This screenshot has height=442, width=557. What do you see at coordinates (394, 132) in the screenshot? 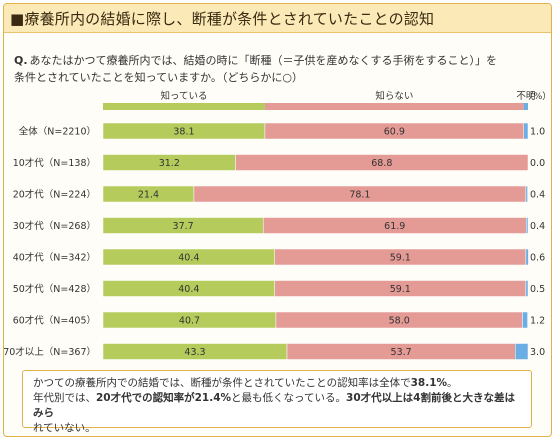
I see `data-label-1: 60.9` at bounding box center [394, 132].